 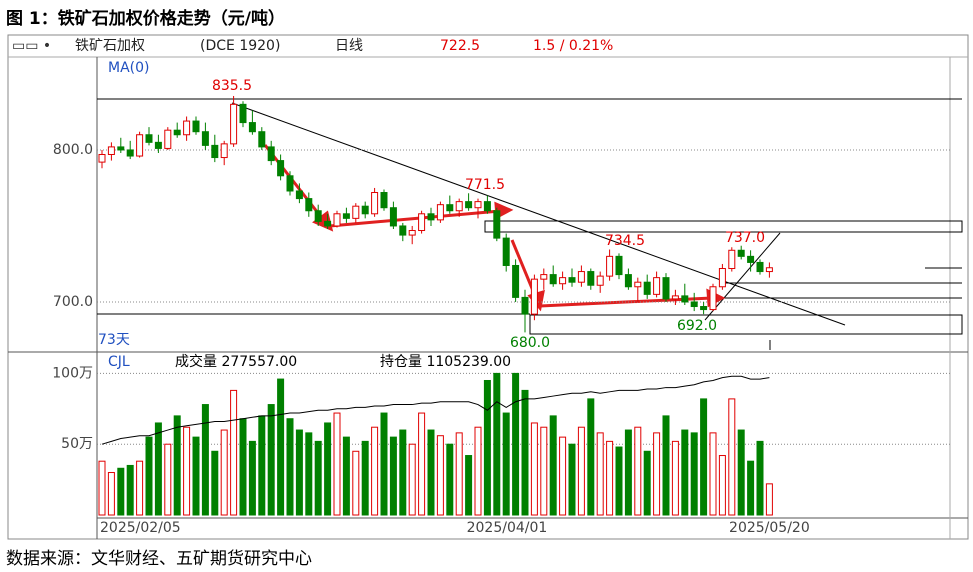 What do you see at coordinates (159, 559) in the screenshot?
I see `source: 数据来源：文华财经、五矿期货研究中心` at bounding box center [159, 559].